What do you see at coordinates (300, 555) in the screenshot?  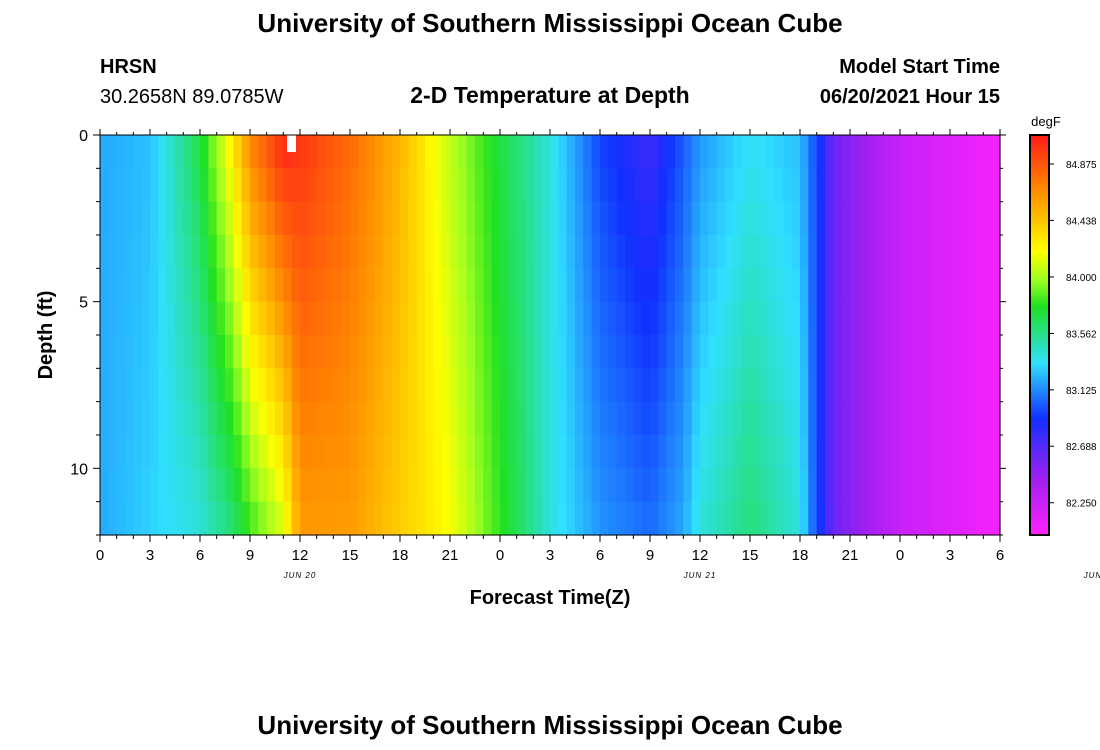 I see `x-tick-label: 12` at bounding box center [300, 555].